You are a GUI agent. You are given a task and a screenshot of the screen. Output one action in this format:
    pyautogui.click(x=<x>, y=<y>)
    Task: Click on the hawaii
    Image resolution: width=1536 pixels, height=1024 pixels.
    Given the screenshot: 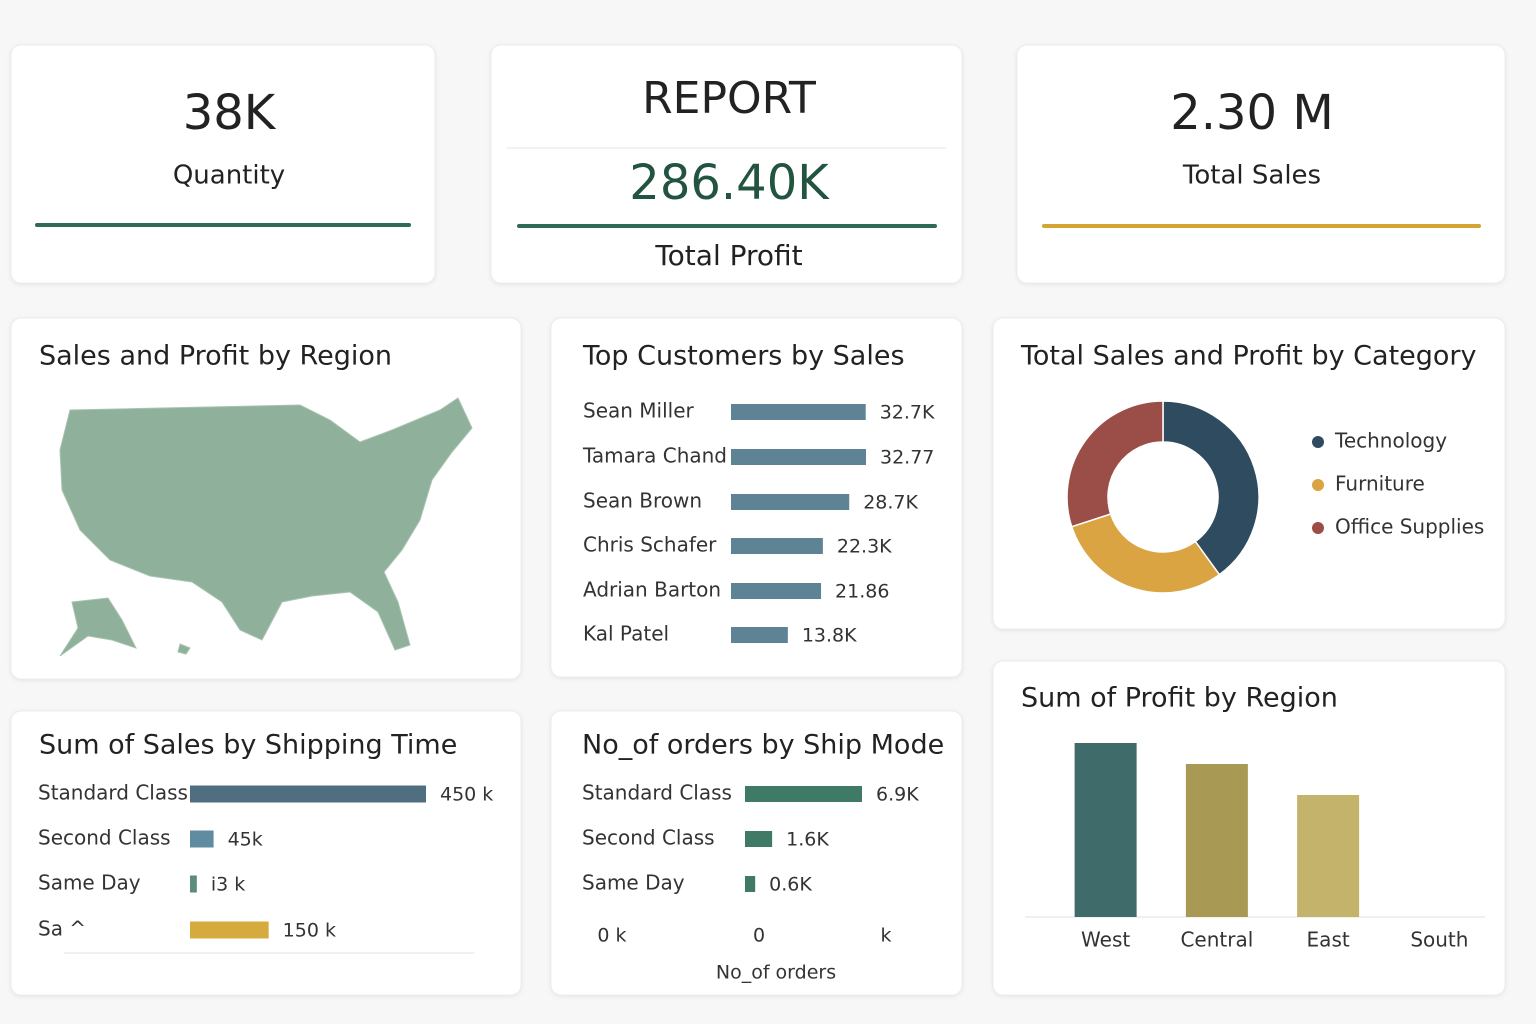 What is the action you would take?
    pyautogui.click(x=184, y=649)
    